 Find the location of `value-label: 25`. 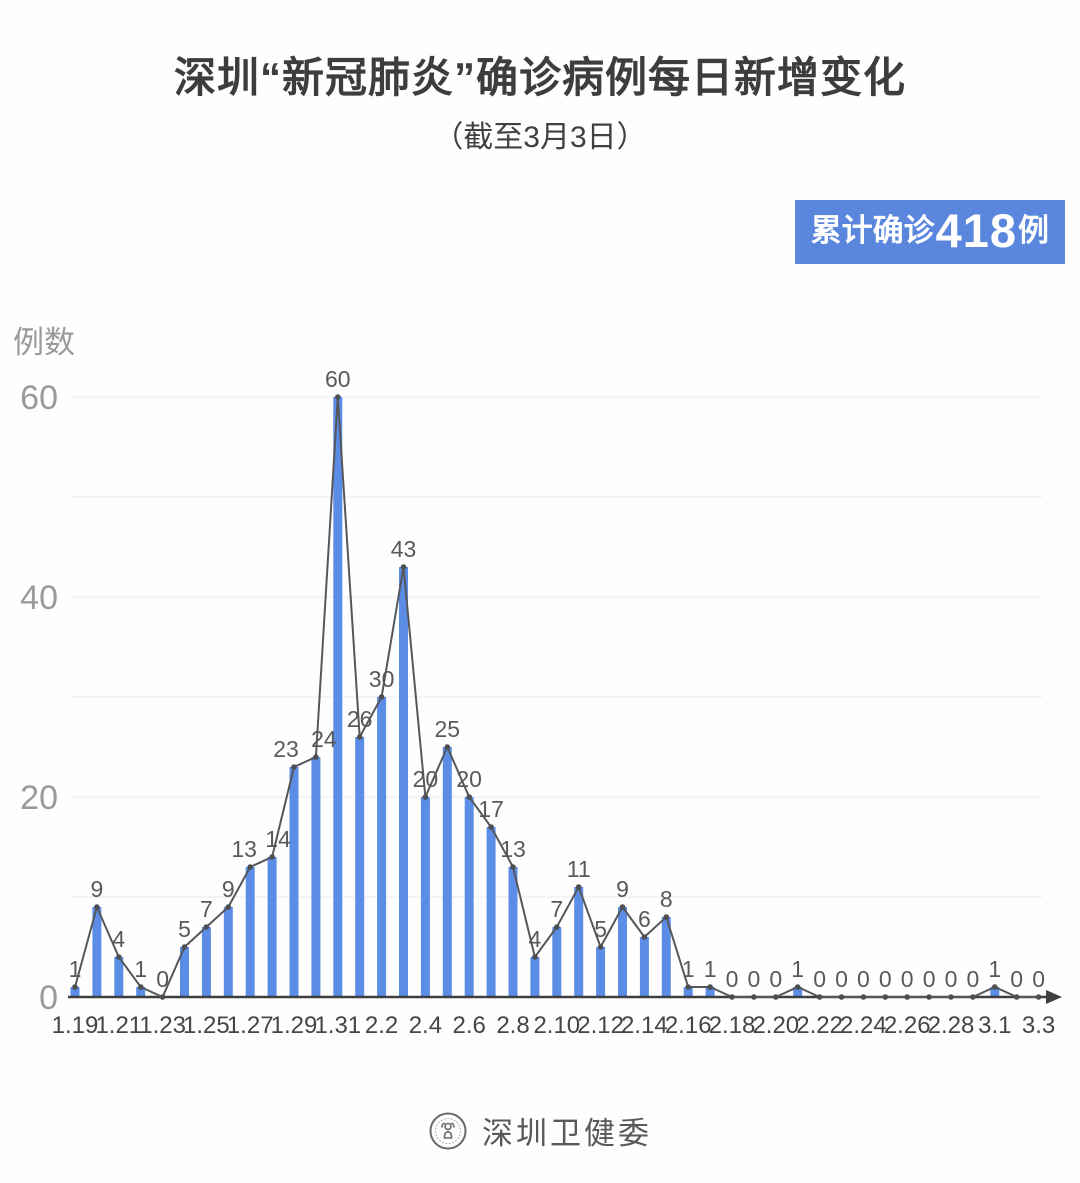

value-label: 25 is located at coordinates (448, 729).